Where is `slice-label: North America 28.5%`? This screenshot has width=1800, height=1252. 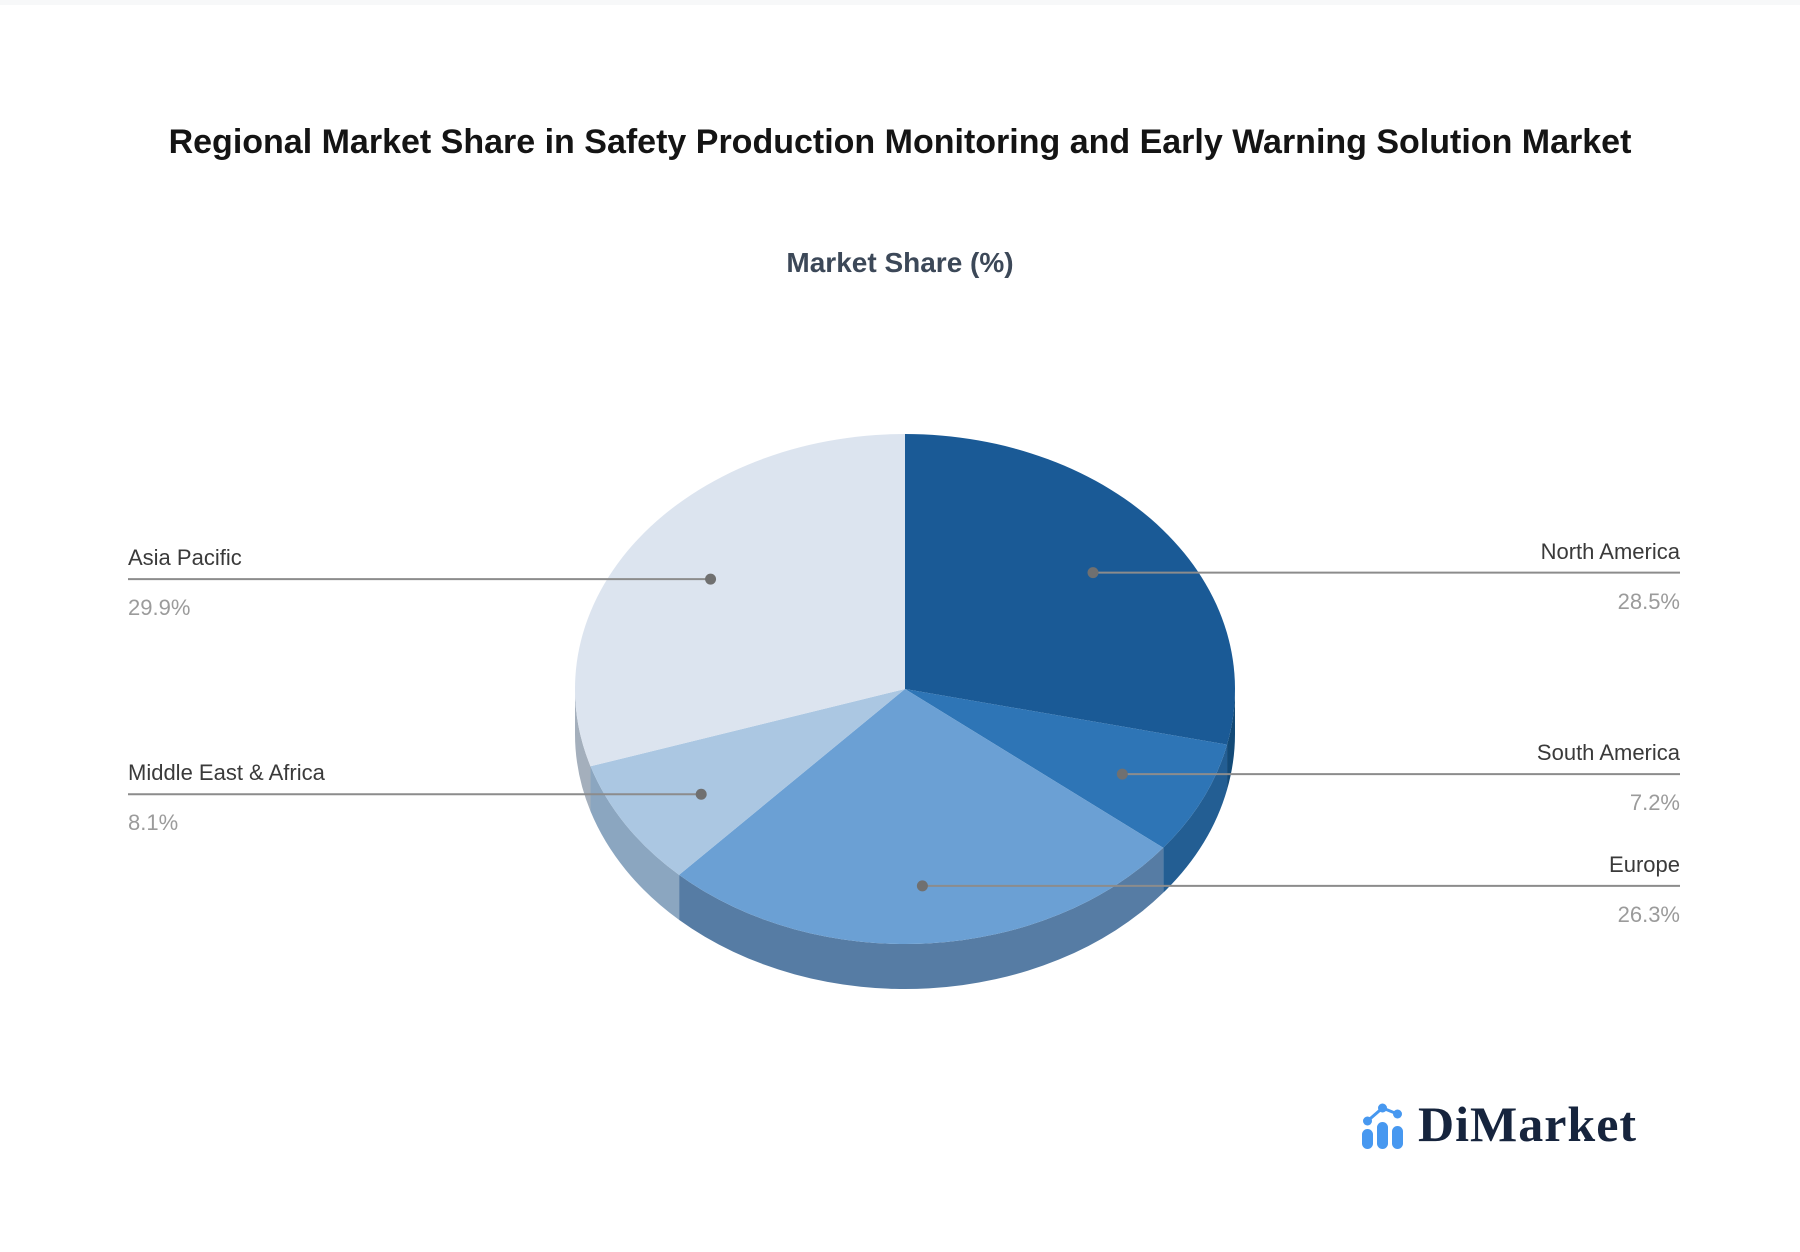 slice-label: North America 28.5% is located at coordinates (1610, 577).